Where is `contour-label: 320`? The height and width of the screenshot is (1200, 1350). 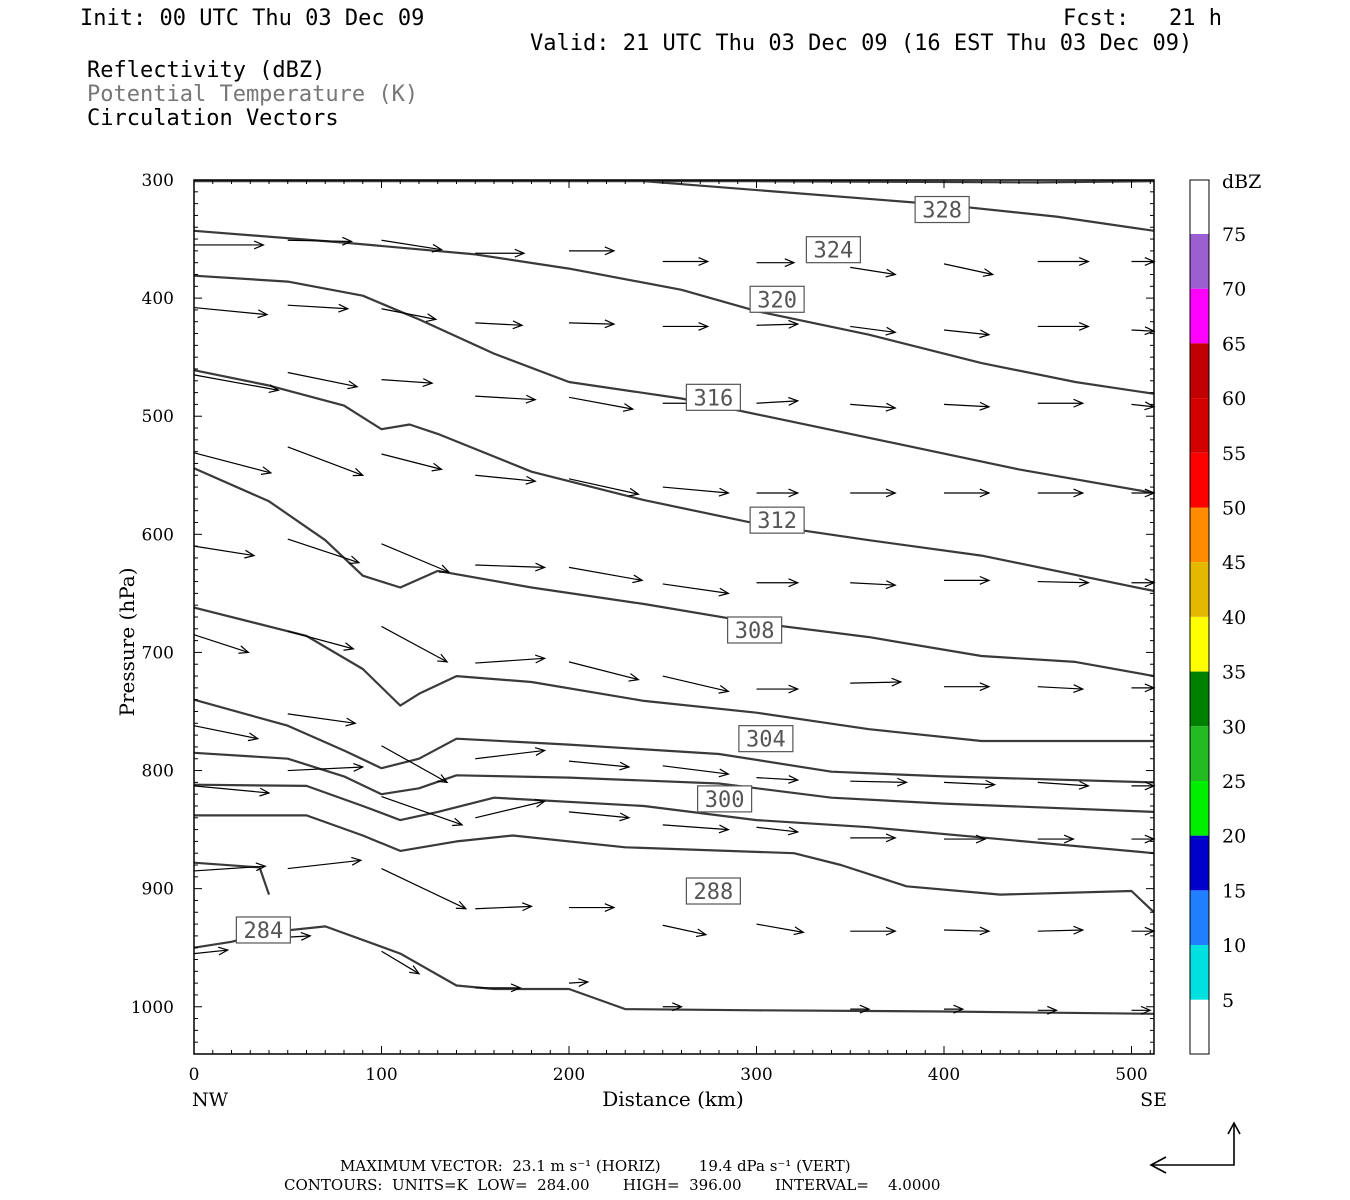 contour-label: 320 is located at coordinates (777, 299).